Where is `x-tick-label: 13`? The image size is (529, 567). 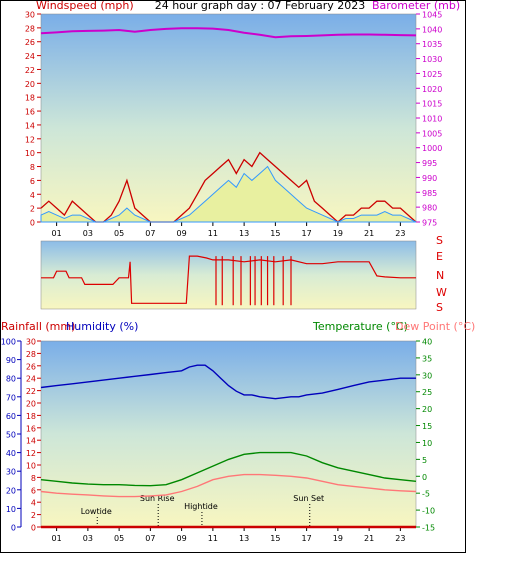 x-tick-label: 13 is located at coordinates (244, 538).